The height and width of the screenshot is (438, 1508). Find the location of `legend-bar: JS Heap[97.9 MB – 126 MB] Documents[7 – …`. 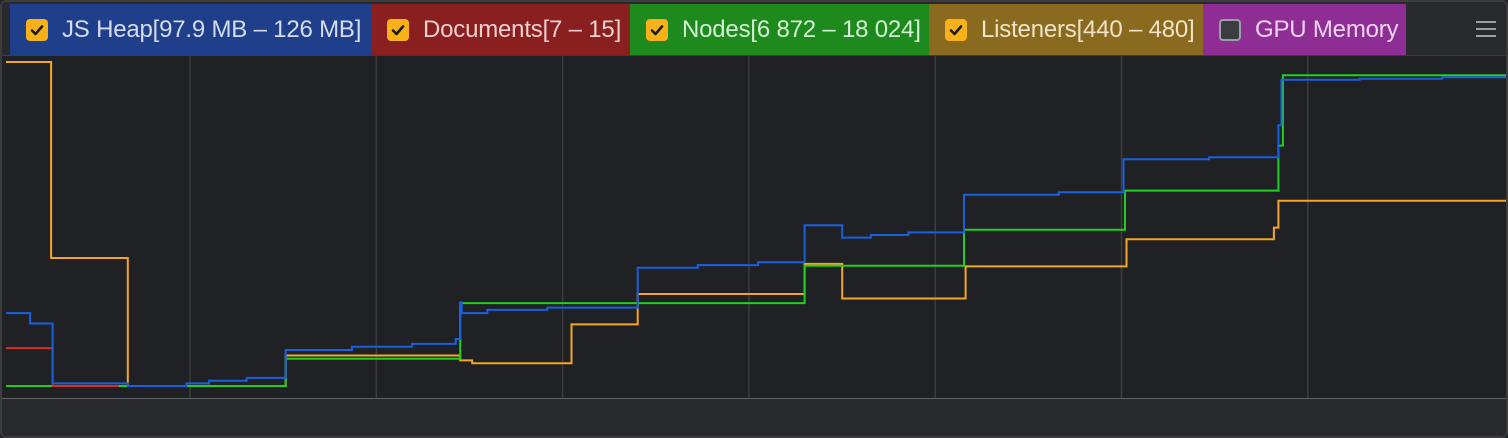

legend-bar: JS Heap[97.9 MB – 126 MB] Documents[7 – … is located at coordinates (754, 29).